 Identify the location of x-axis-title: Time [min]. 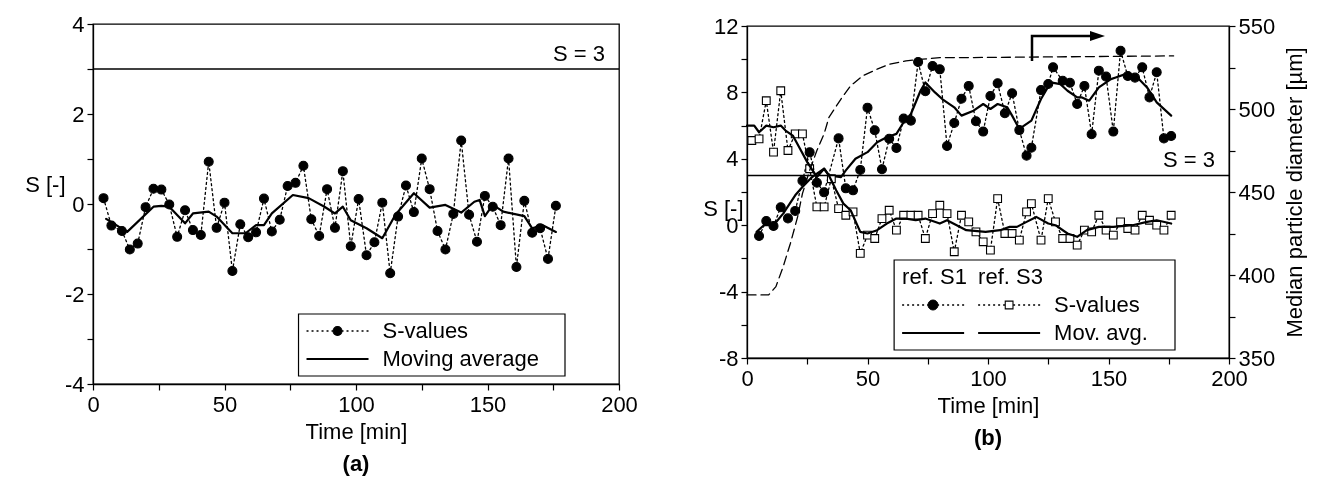
(988, 405).